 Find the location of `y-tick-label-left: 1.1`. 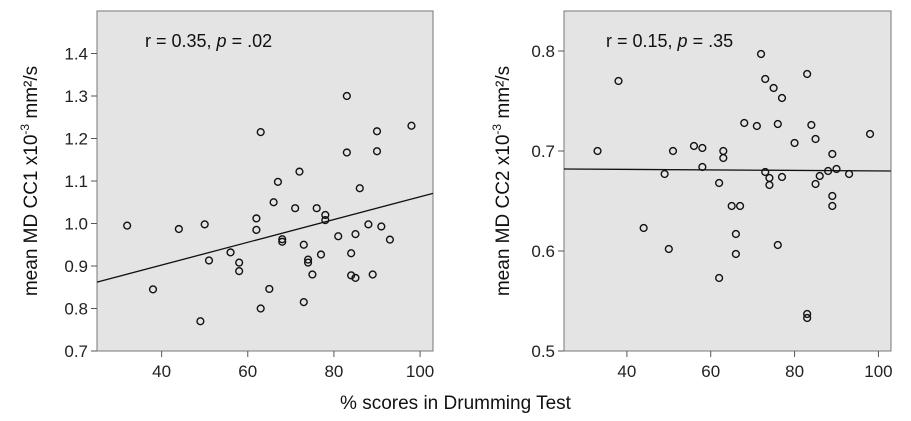

y-tick-label-left: 1.1 is located at coordinates (76, 181).